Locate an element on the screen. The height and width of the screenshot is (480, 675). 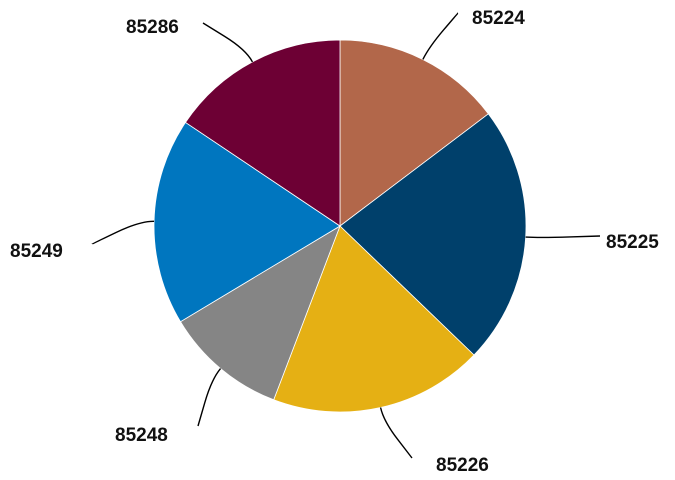
slice-label-85286: 85286 is located at coordinates (152, 27).